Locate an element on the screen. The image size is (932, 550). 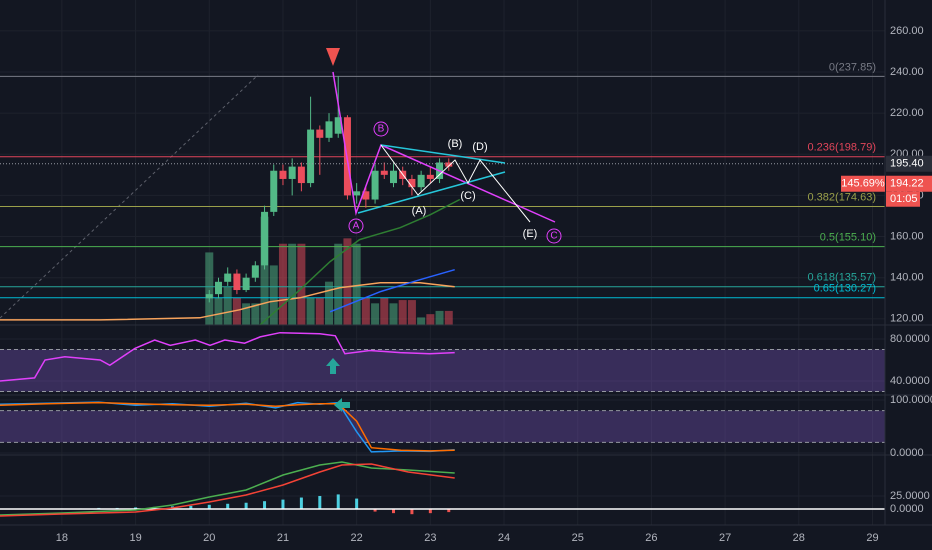
wave-label: A is located at coordinates (356, 226).